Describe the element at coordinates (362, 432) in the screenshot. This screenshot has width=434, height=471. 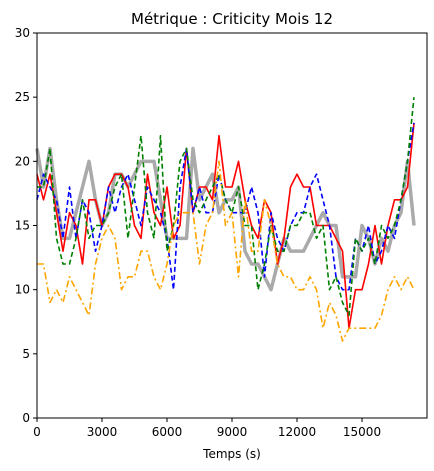
I see `x-tick-label: 15000` at that location.